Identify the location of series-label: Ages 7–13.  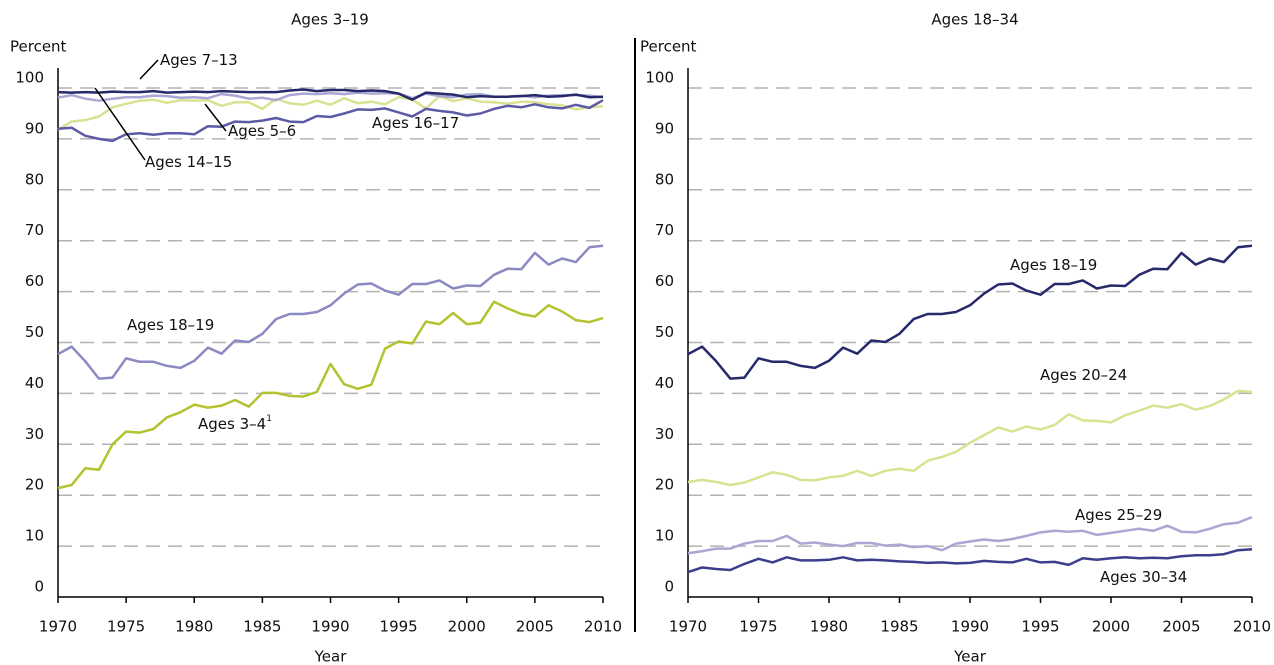
(199, 60).